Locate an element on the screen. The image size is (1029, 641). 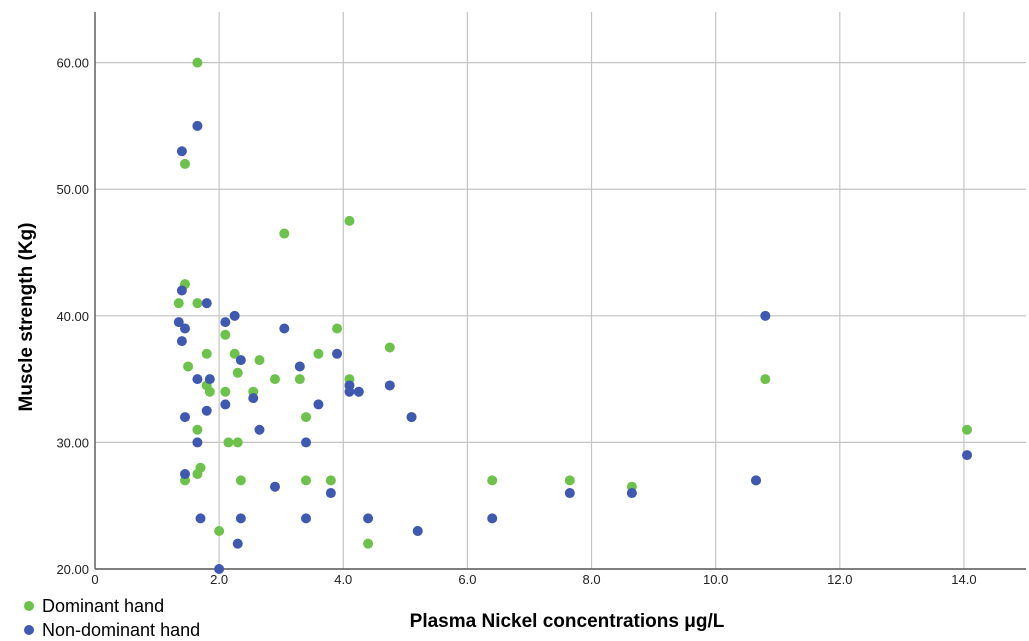
x-tick-label: 0 is located at coordinates (94, 579).